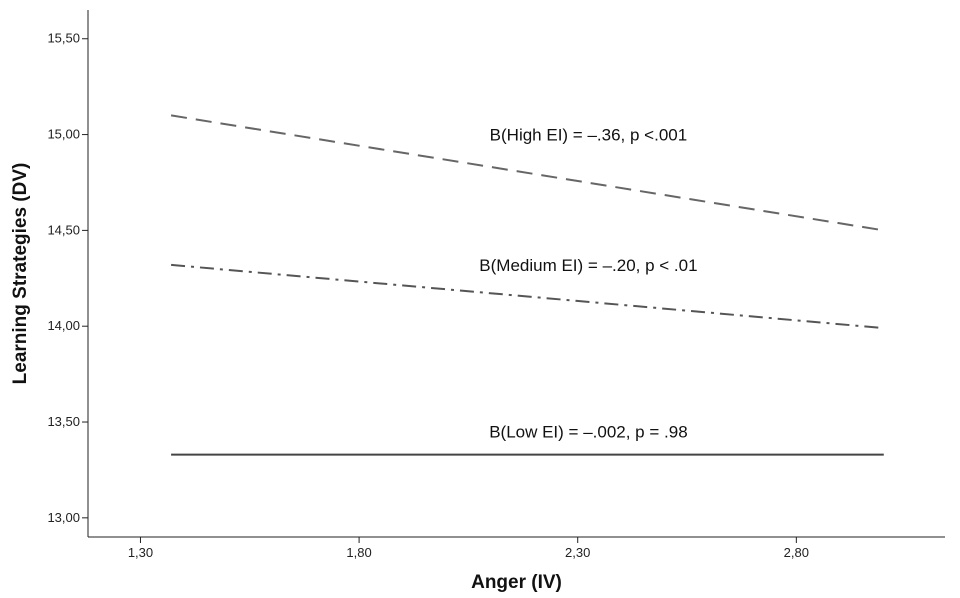 The width and height of the screenshot is (960, 598). I want to click on y-axis-title: Learning Strategies (DV), so click(20, 274).